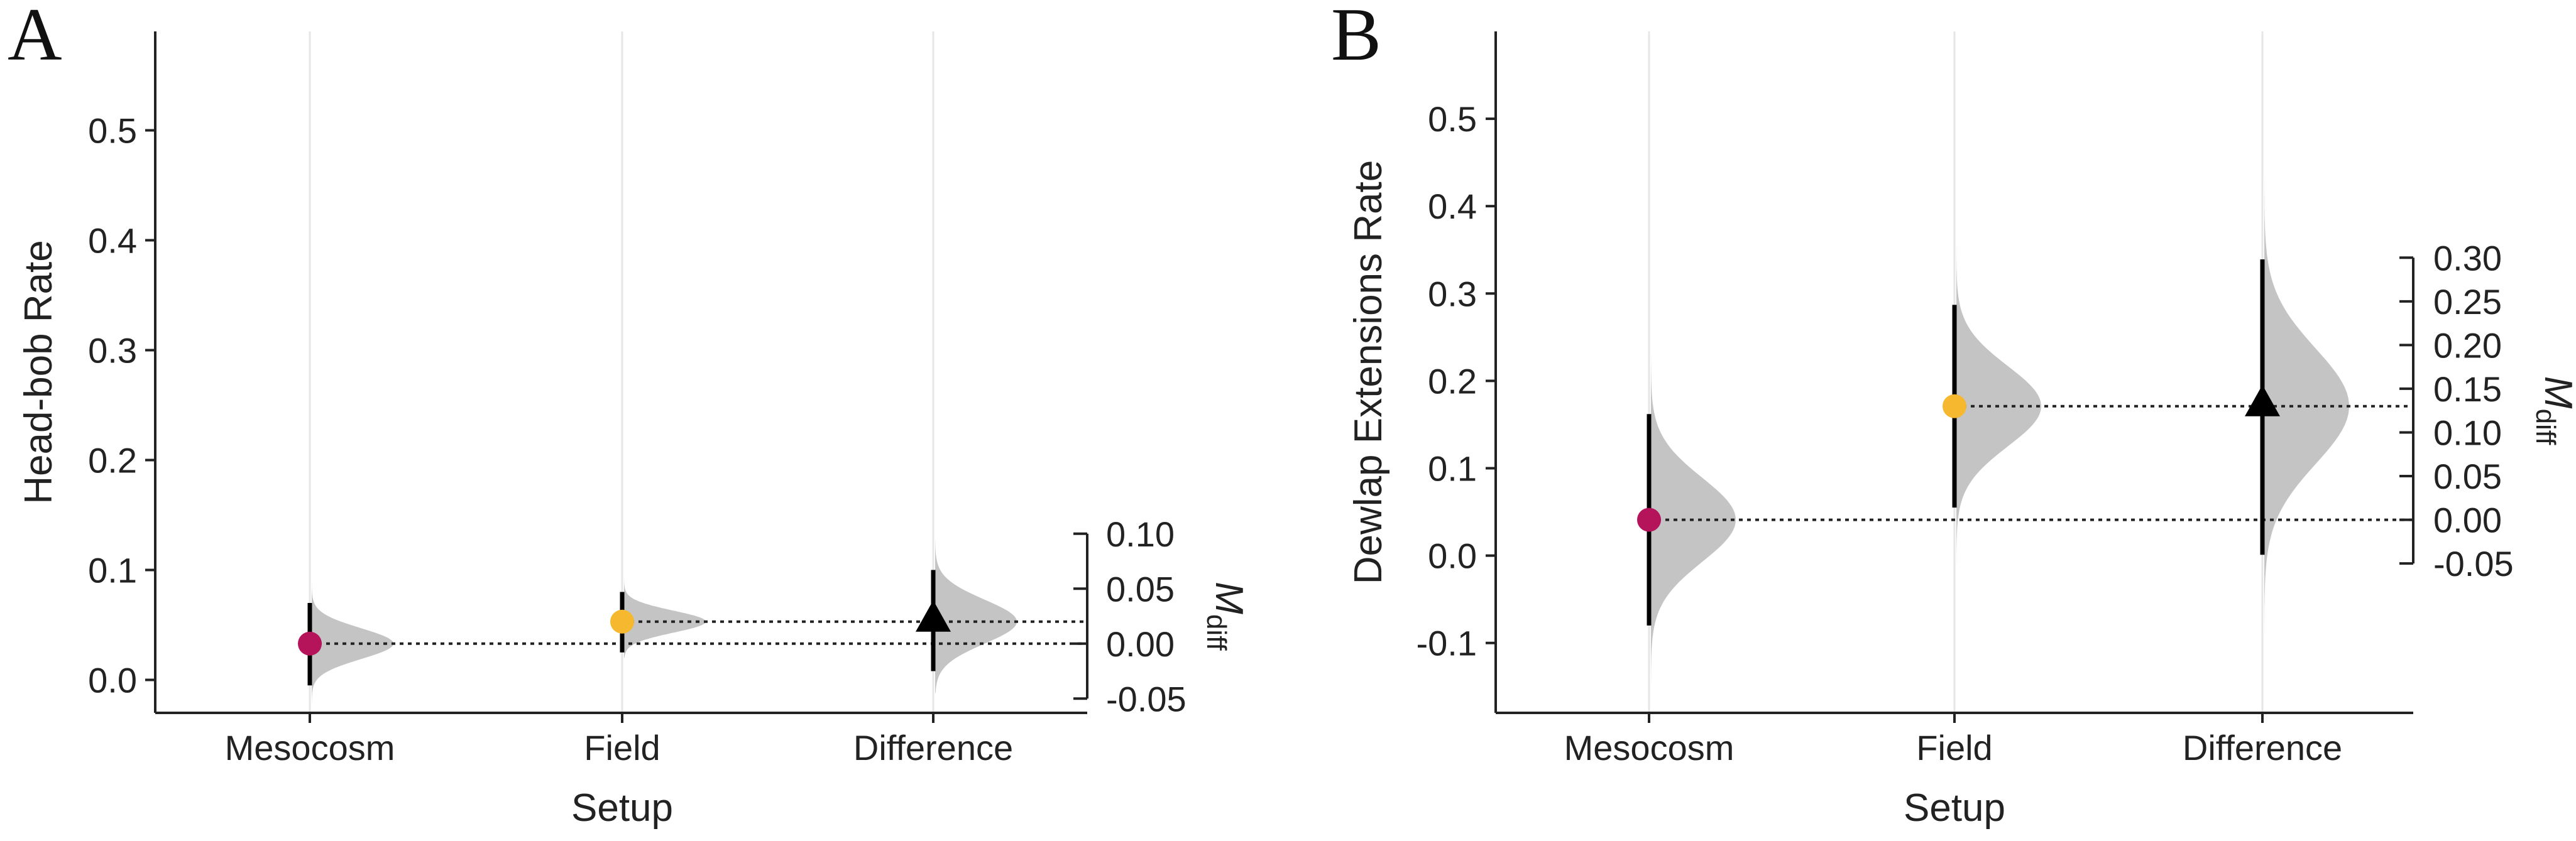  Describe the element at coordinates (2467, 302) in the screenshot. I see `panel-b-diff-tick-label: 0.25` at that location.